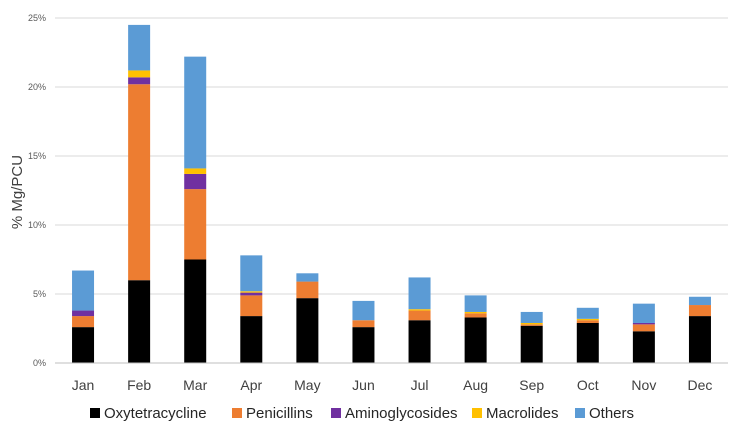 This screenshot has width=735, height=434. I want to click on bar-segment-oxytetracycline-may, so click(307, 330).